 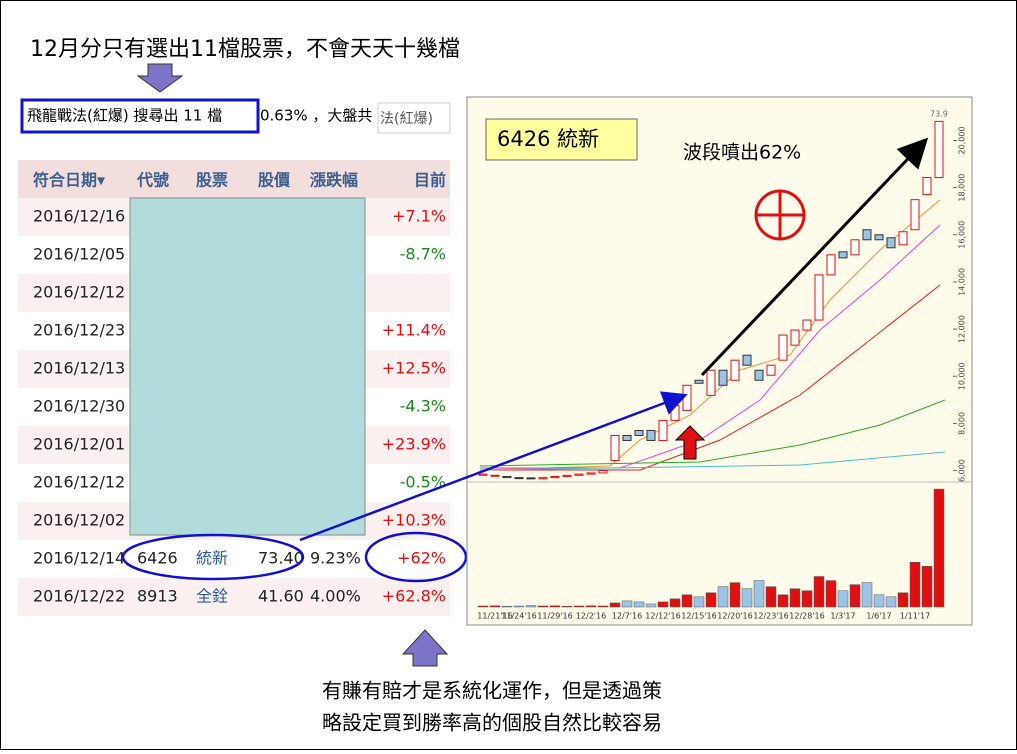 I want to click on column-header: 股票, so click(x=212, y=180).